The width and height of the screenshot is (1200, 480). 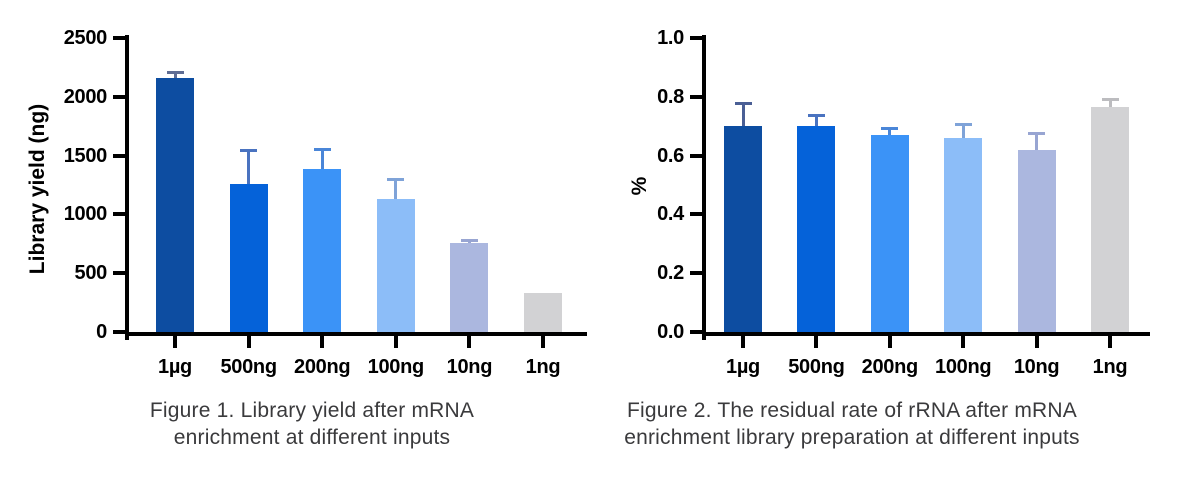 What do you see at coordinates (670, 155) in the screenshot?
I see `y-tick-label: 0.6` at bounding box center [670, 155].